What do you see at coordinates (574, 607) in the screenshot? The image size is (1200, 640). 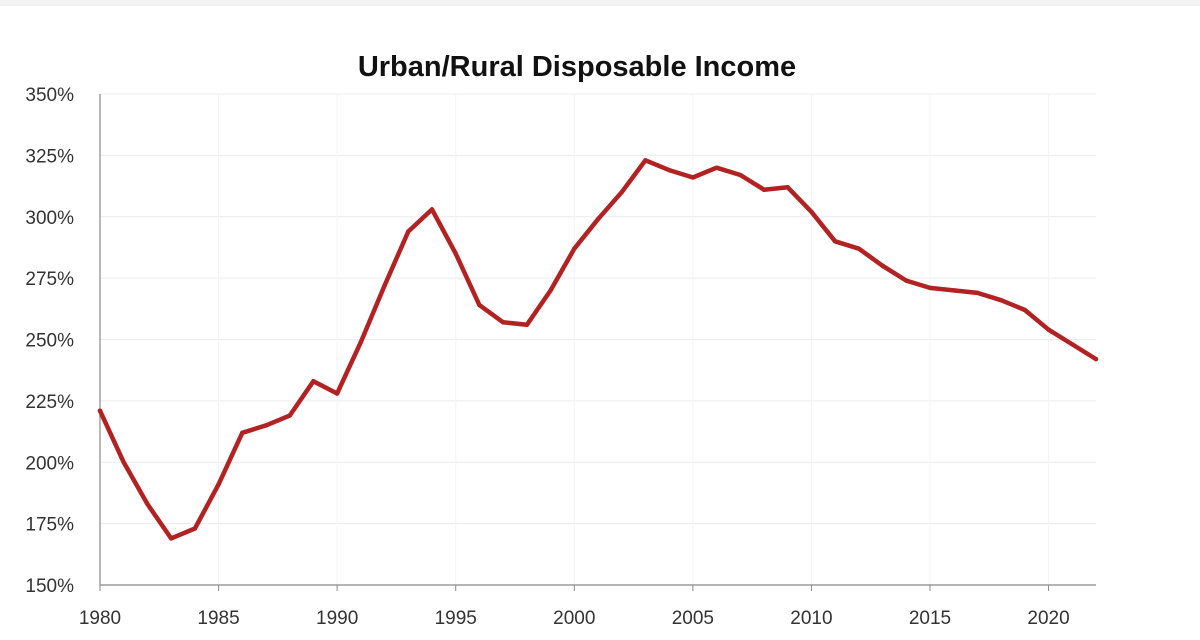 I see `x-axis-ticks: 1980 1985 1990 1995 2000 2005 2010 2015 2020` at bounding box center [574, 607].